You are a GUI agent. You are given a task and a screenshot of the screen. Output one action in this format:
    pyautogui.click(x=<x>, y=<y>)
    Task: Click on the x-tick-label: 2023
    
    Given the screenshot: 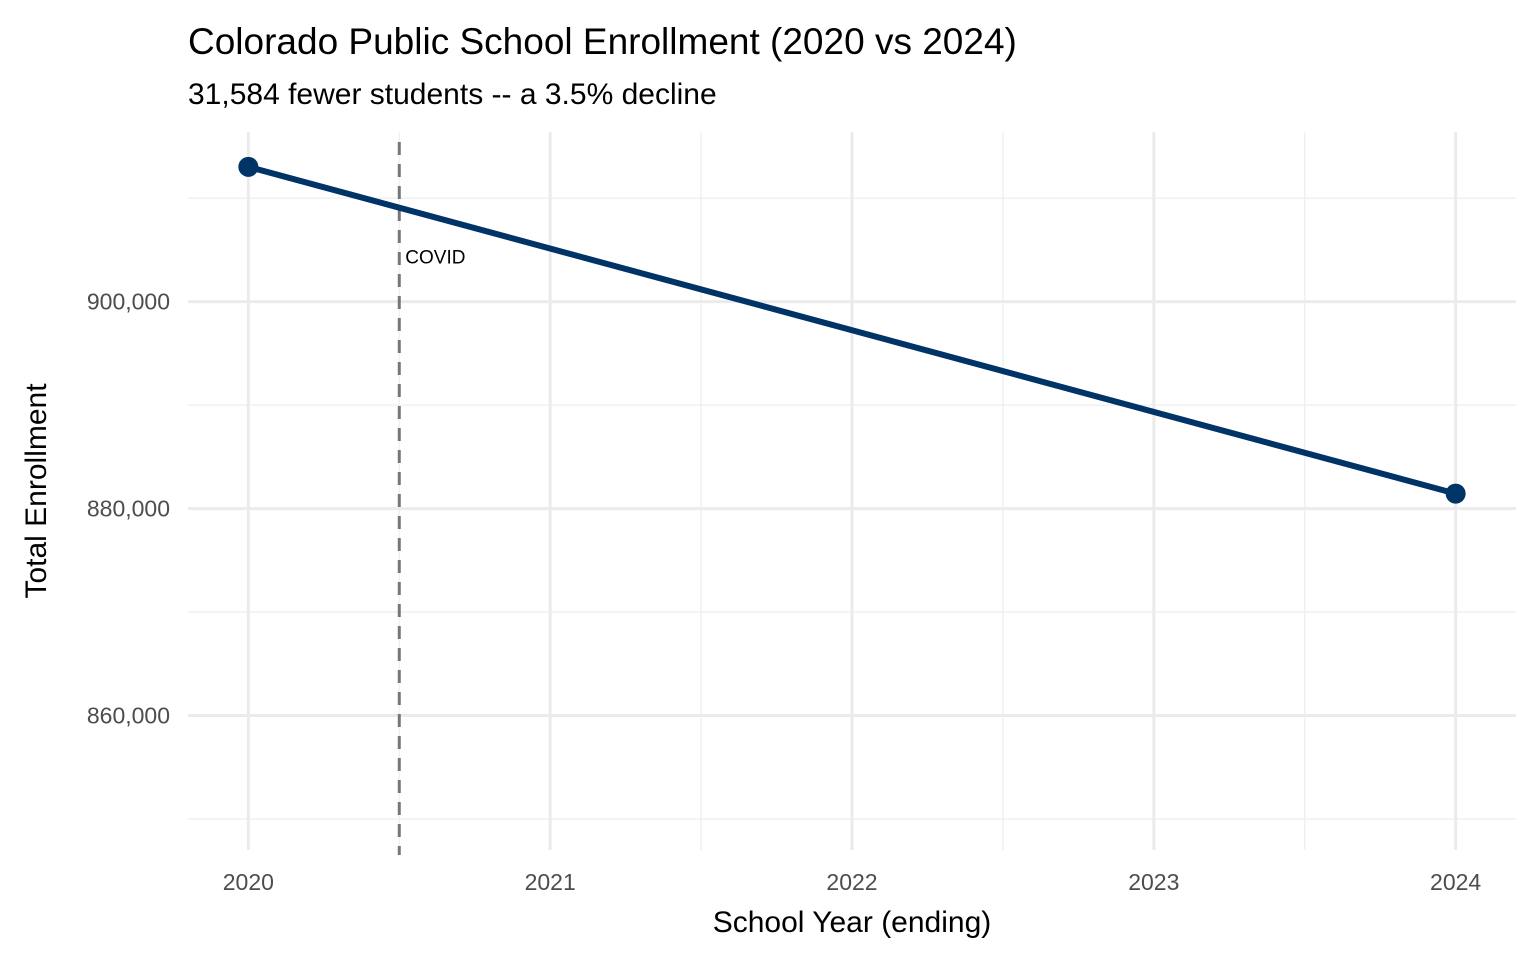 What is the action you would take?
    pyautogui.click(x=1153, y=882)
    